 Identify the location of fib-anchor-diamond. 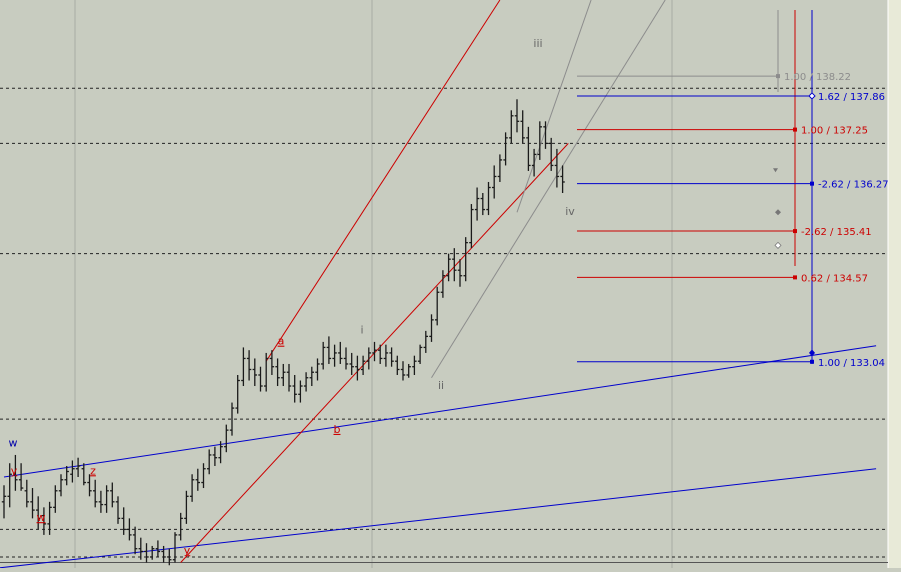
(778, 212).